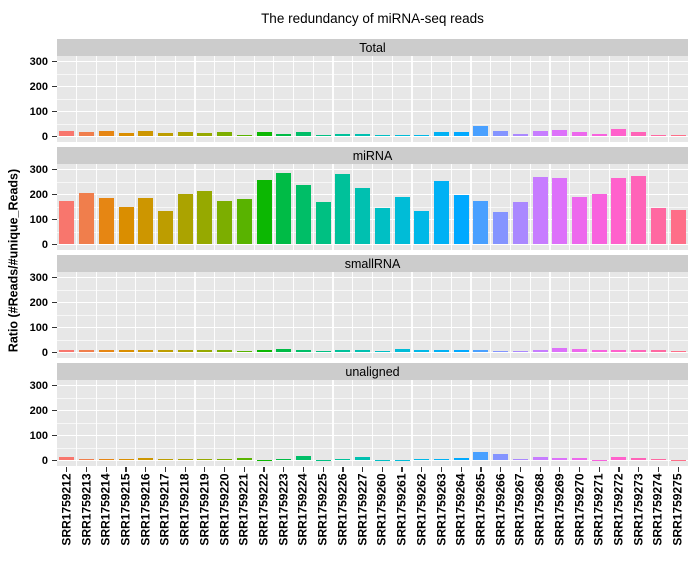 Image resolution: width=694 pixels, height=576 pixels. I want to click on x-tick-label: SRR1759213, so click(86, 509).